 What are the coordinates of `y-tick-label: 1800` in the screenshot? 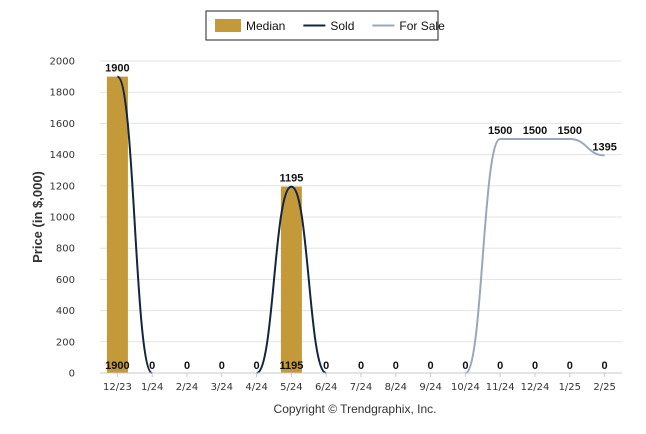 It's located at (62, 93).